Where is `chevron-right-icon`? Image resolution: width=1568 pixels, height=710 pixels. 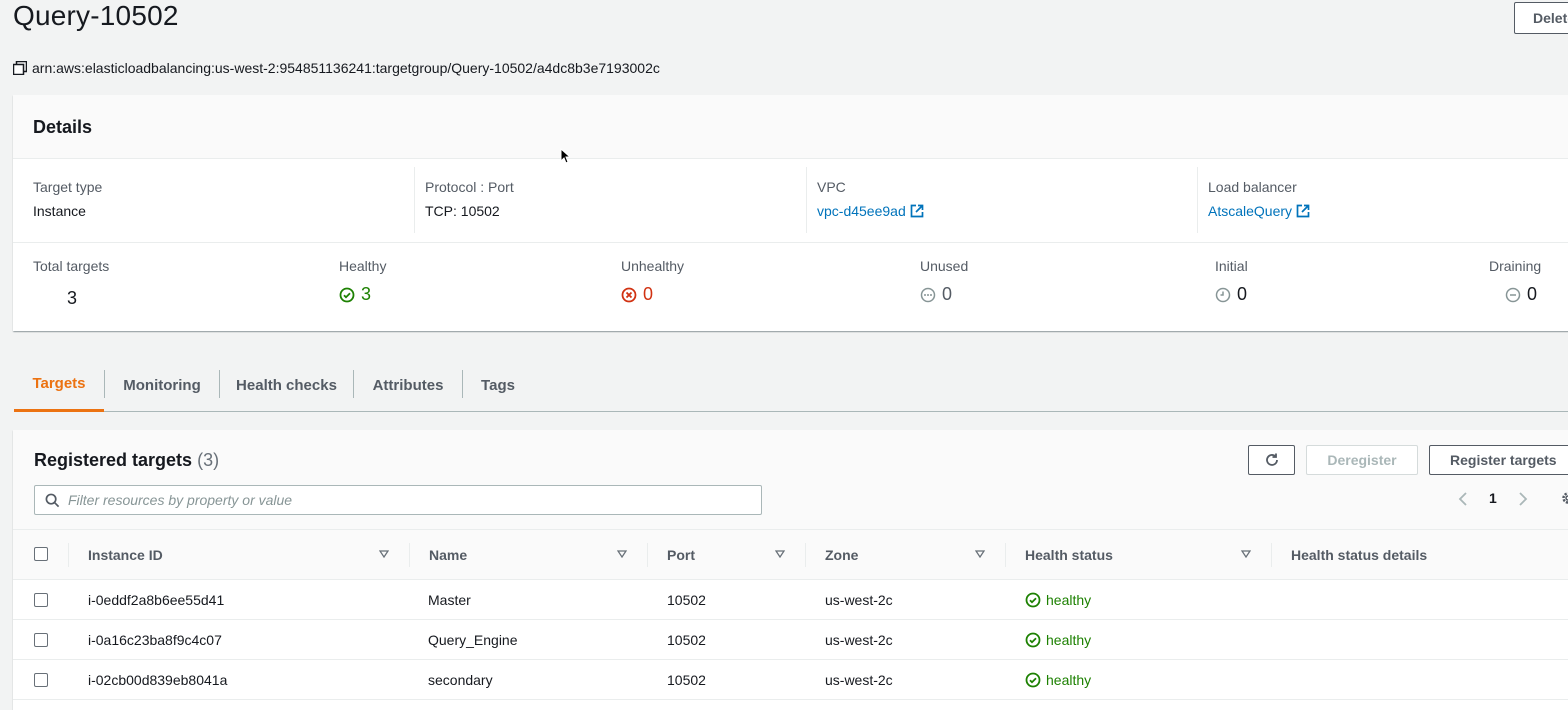
chevron-right-icon is located at coordinates (1523, 499).